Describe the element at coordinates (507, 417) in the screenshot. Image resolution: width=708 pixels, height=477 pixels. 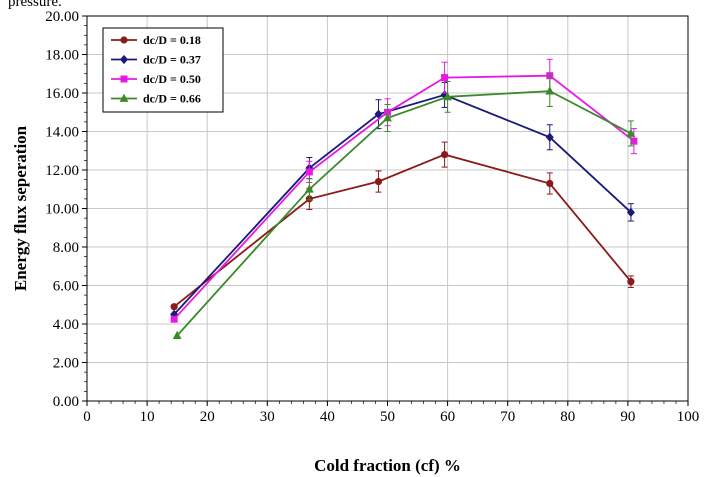
I see `x-tick-label: 70` at that location.